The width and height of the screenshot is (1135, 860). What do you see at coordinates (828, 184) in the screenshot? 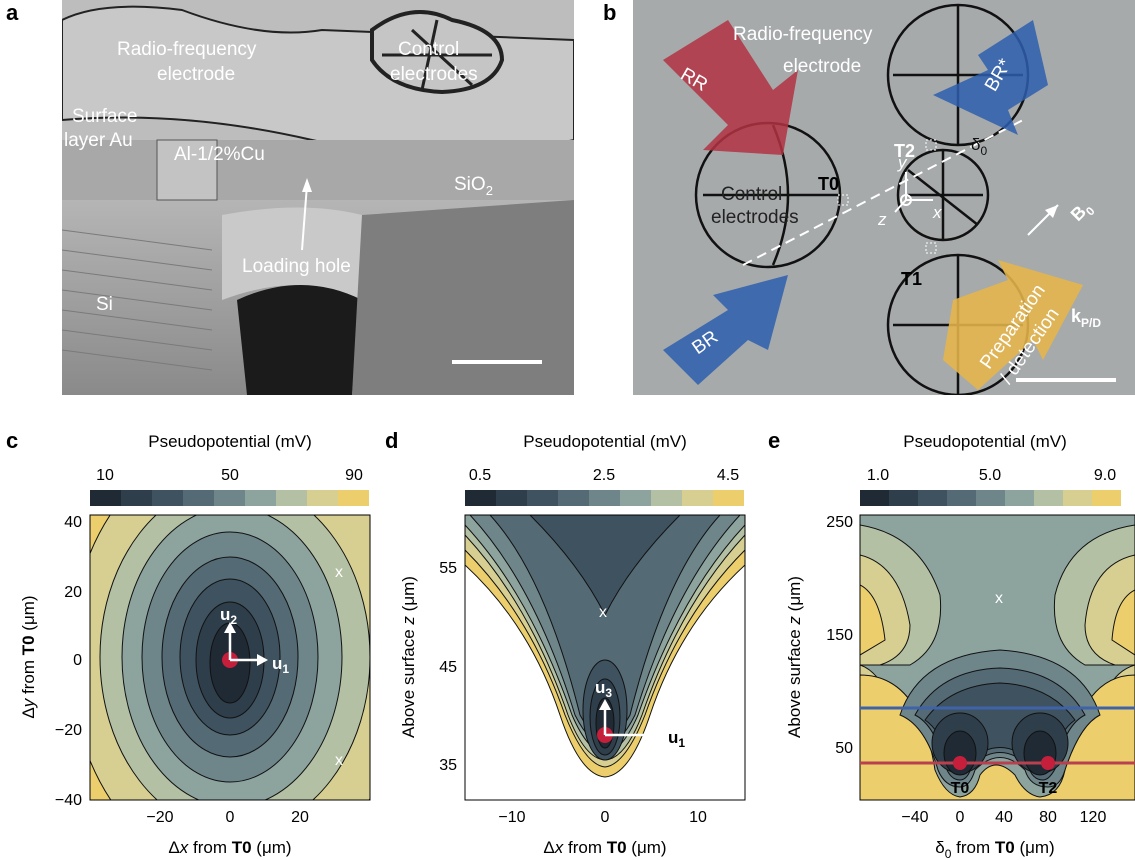
I see `label-t0: T0` at bounding box center [828, 184].